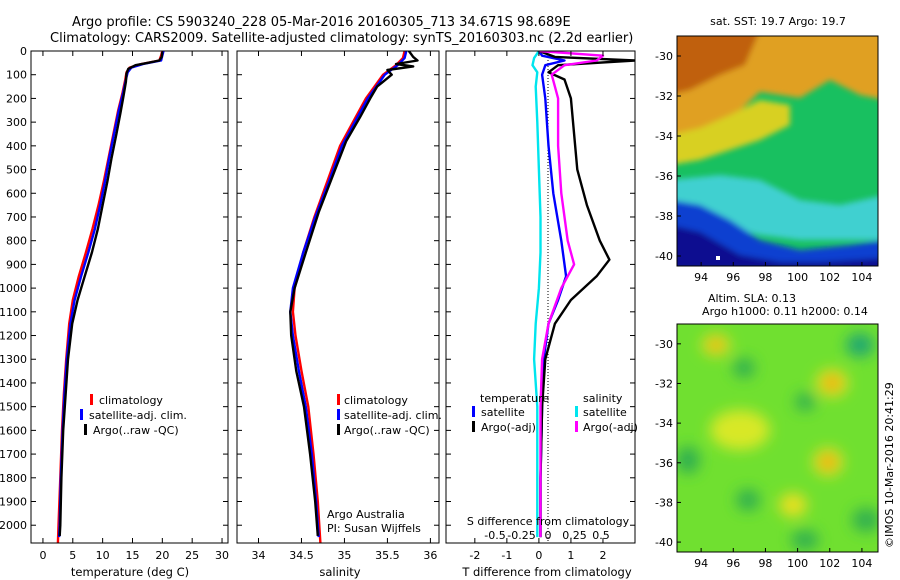 The height and width of the screenshot is (580, 900). I want to click on difference-series, so click(583, 294).